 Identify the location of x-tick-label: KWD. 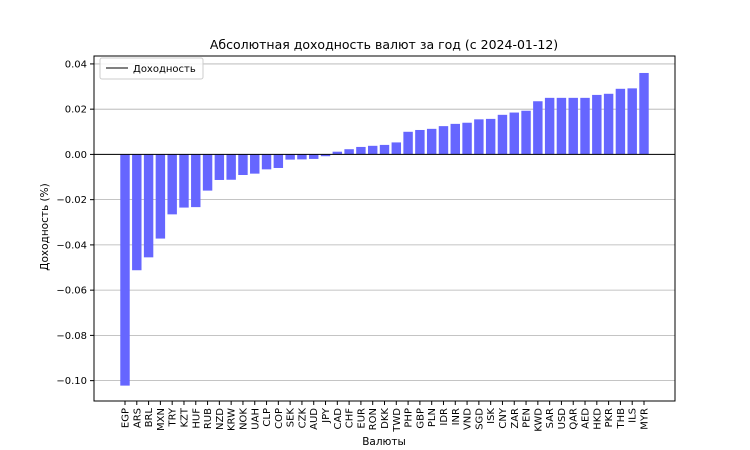
(538, 420).